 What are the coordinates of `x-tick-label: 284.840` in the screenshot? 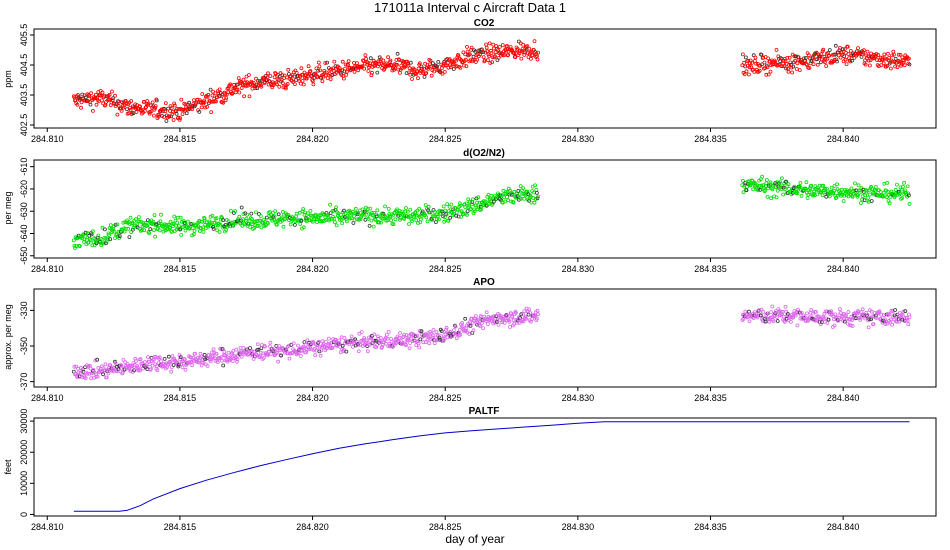 It's located at (843, 269).